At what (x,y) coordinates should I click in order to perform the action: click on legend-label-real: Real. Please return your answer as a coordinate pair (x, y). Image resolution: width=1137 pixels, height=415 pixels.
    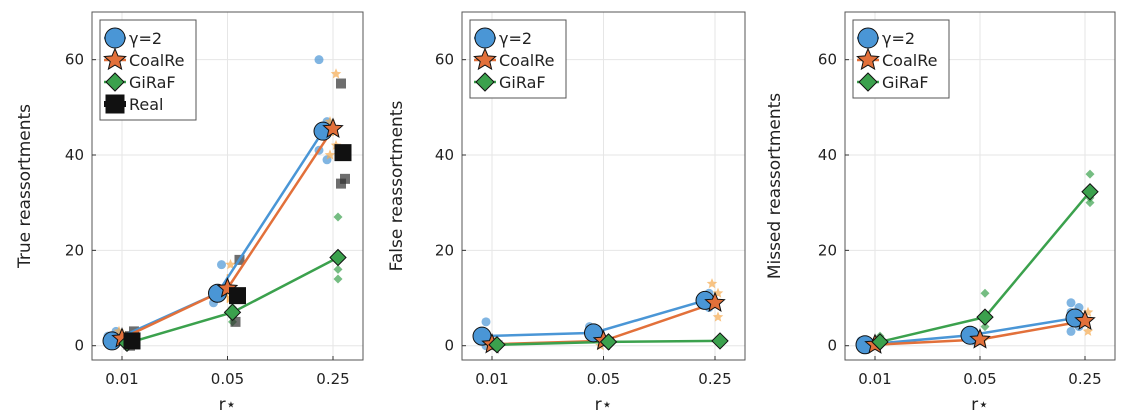
    Looking at the image, I should click on (146, 104).